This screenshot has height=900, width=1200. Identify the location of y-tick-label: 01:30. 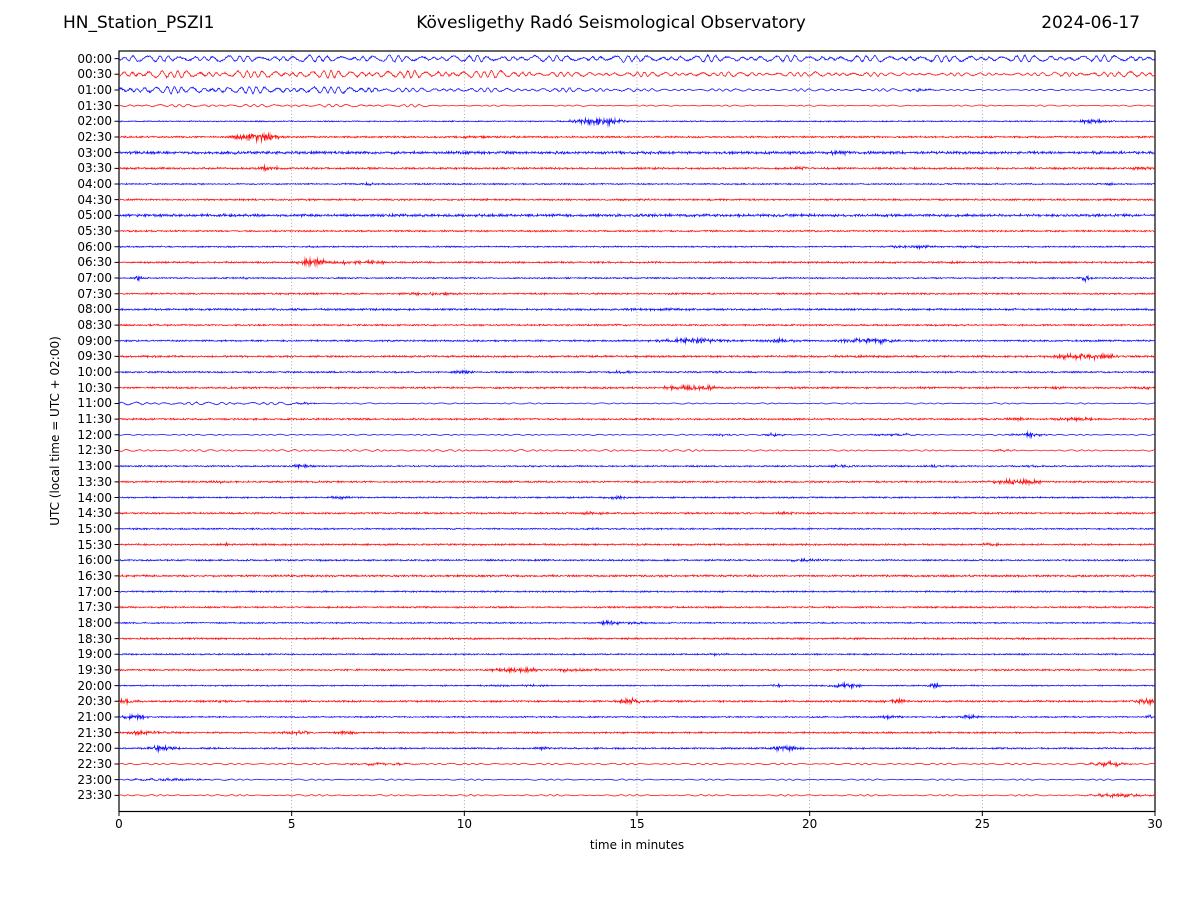
(94, 105).